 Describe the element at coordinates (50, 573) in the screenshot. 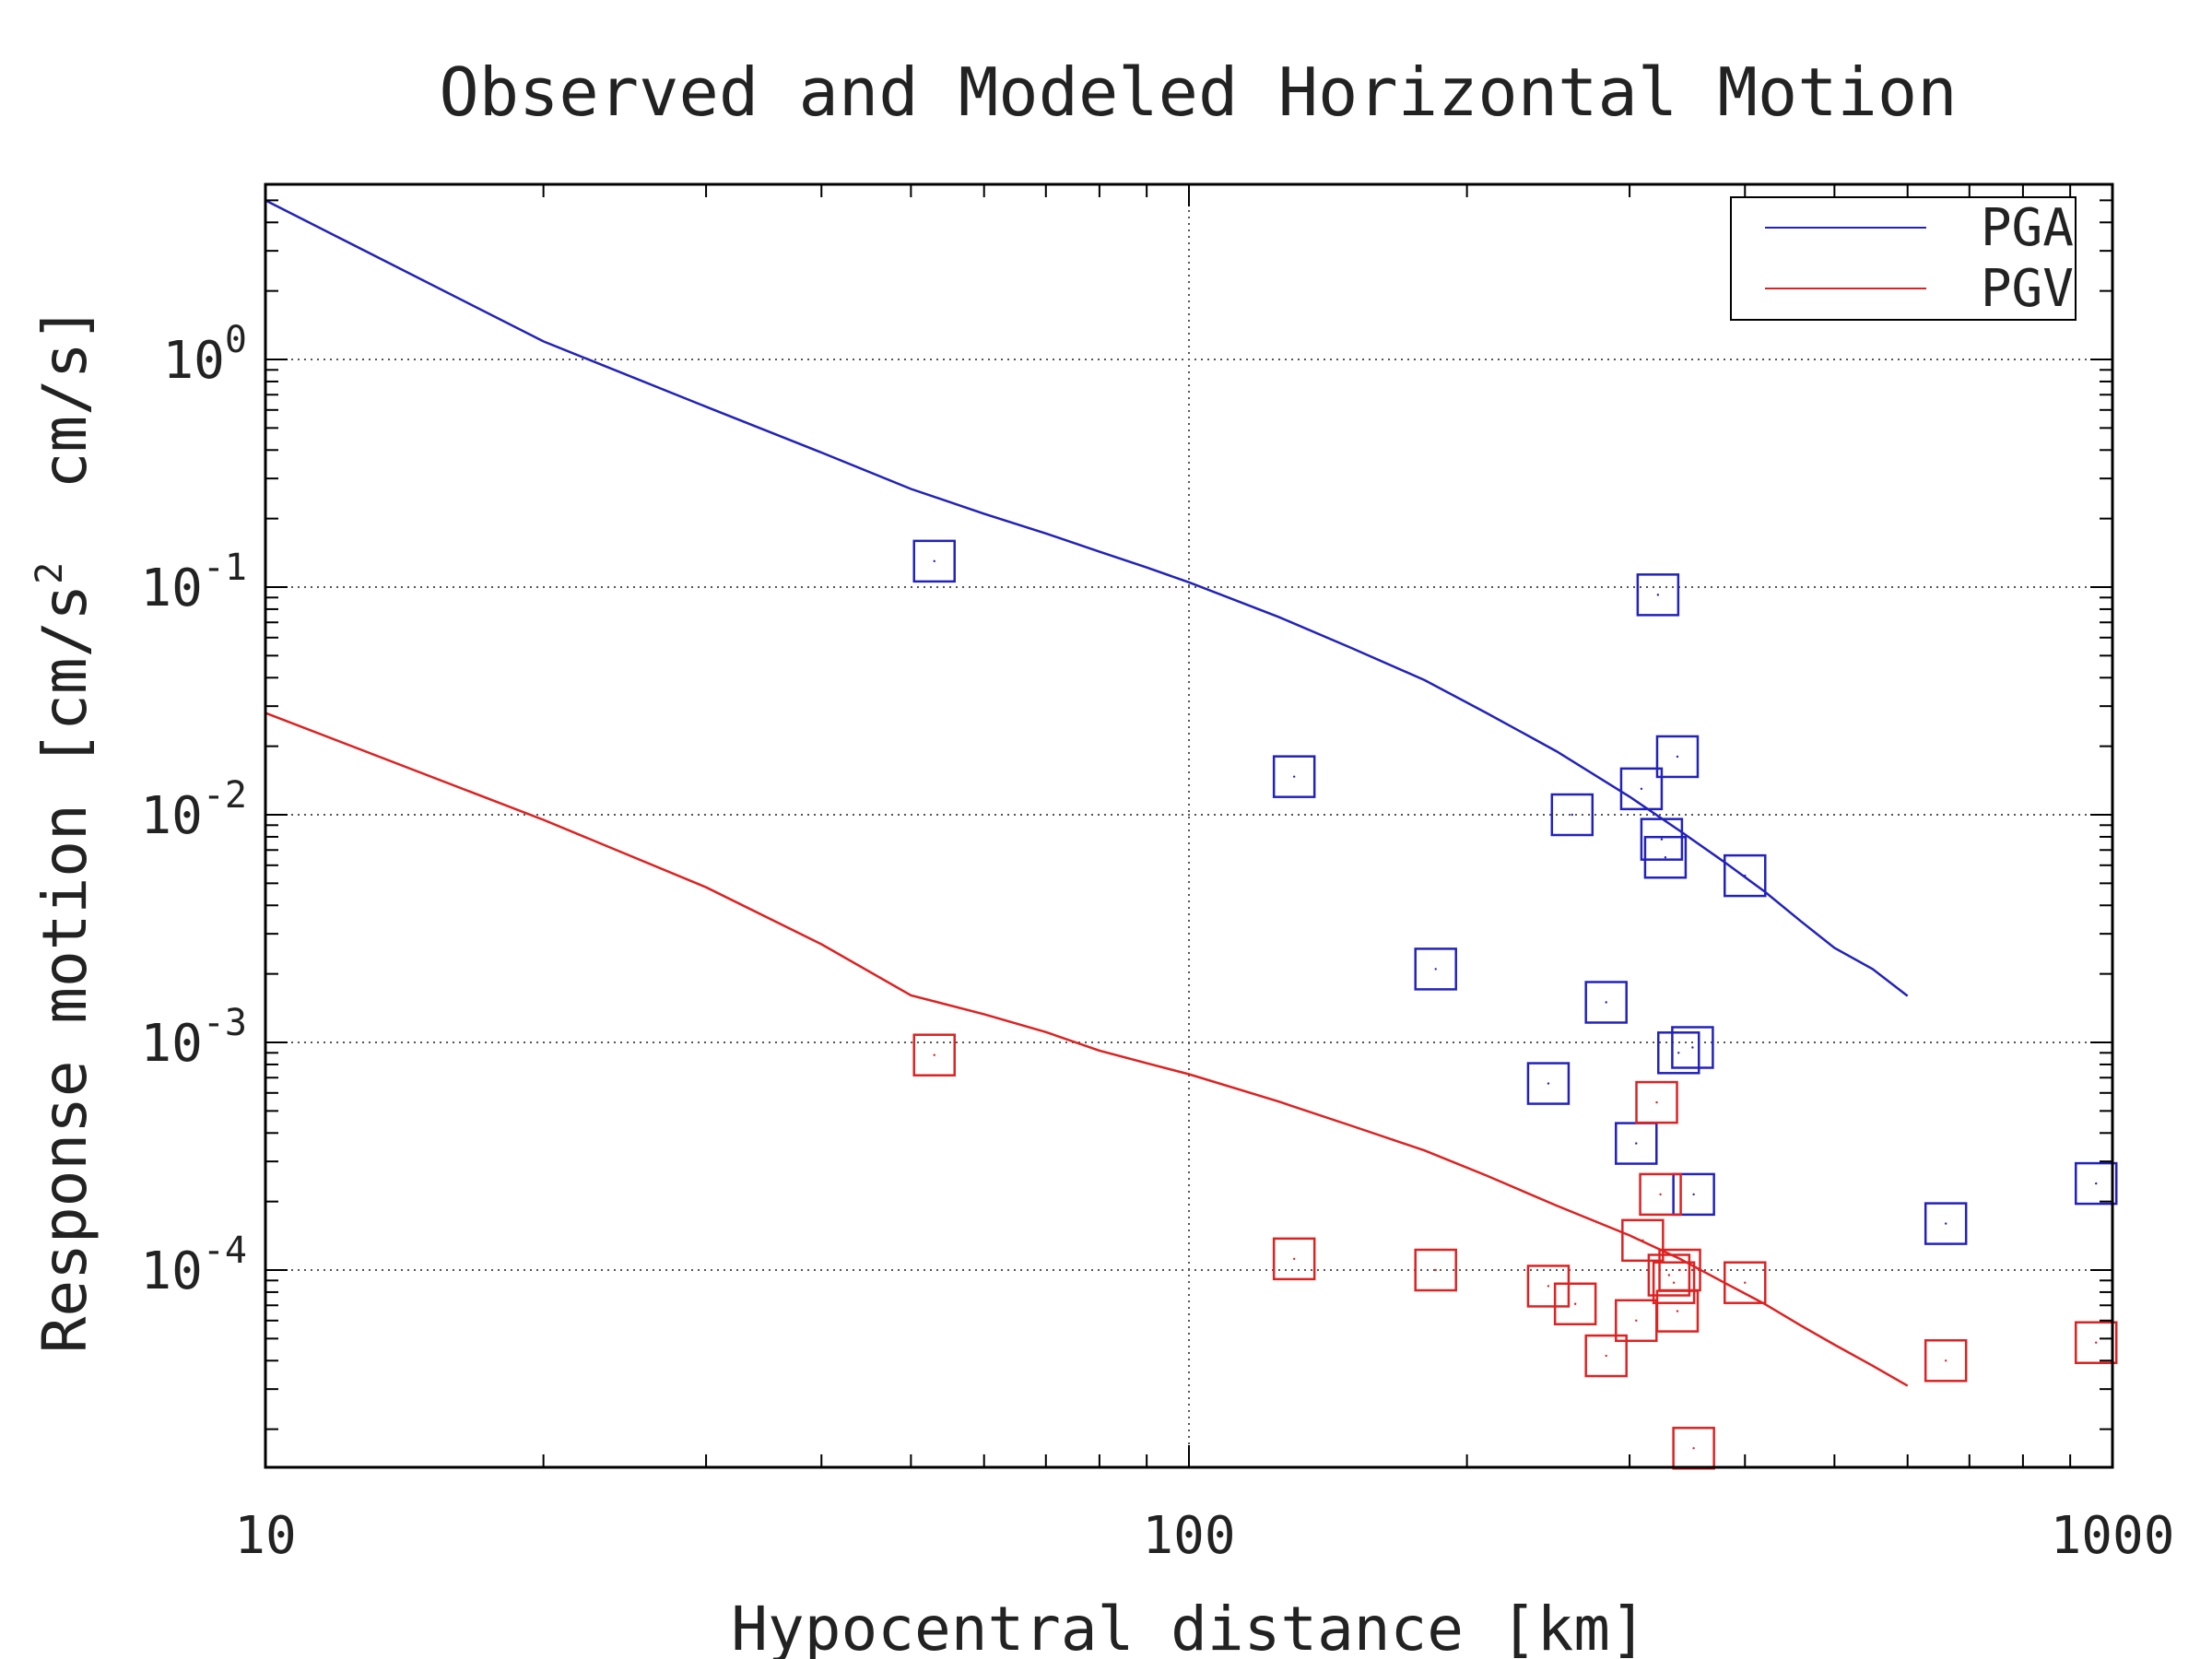

I see `y-axis-label-superscript: 2` at that location.